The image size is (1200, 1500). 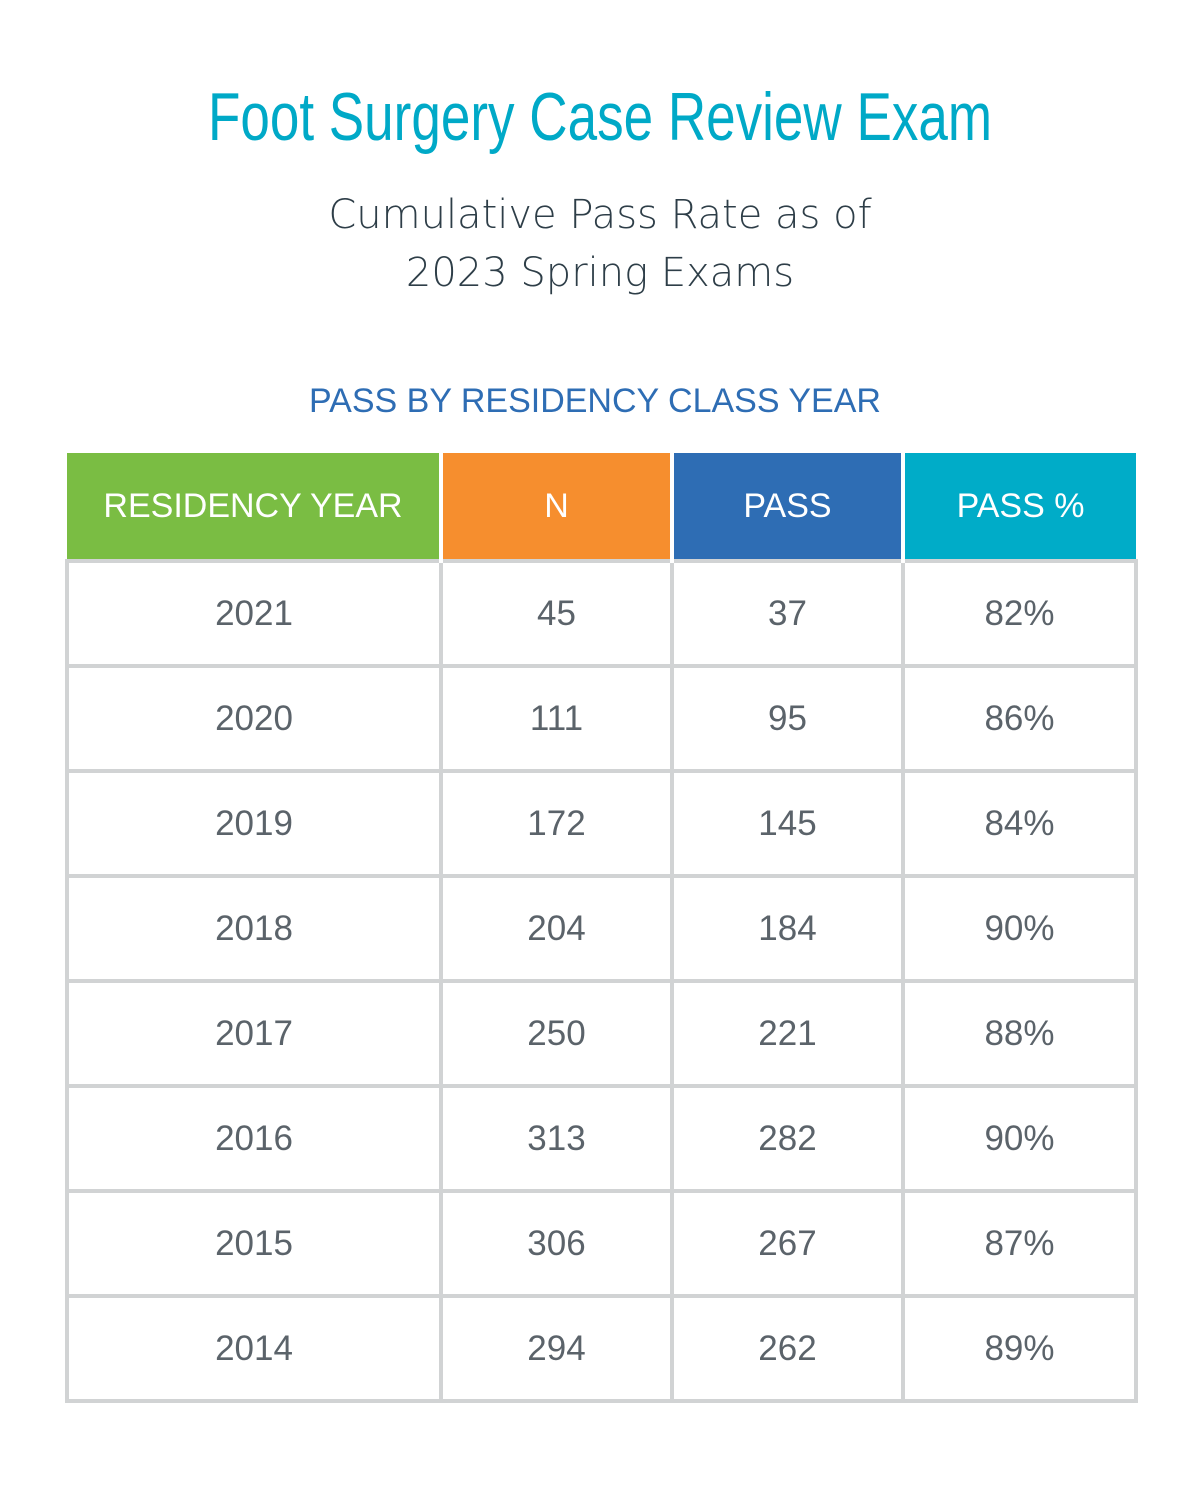 What do you see at coordinates (600, 215) in the screenshot?
I see `subtitle-line-1: Cumulative Pass Rate as of` at bounding box center [600, 215].